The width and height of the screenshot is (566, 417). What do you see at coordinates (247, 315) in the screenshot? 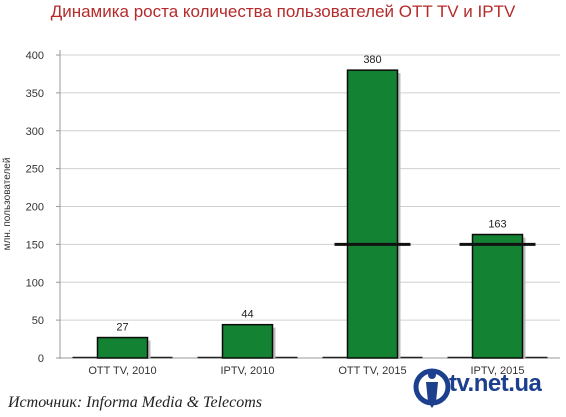
I see `bar-value-label: 44` at bounding box center [247, 315].